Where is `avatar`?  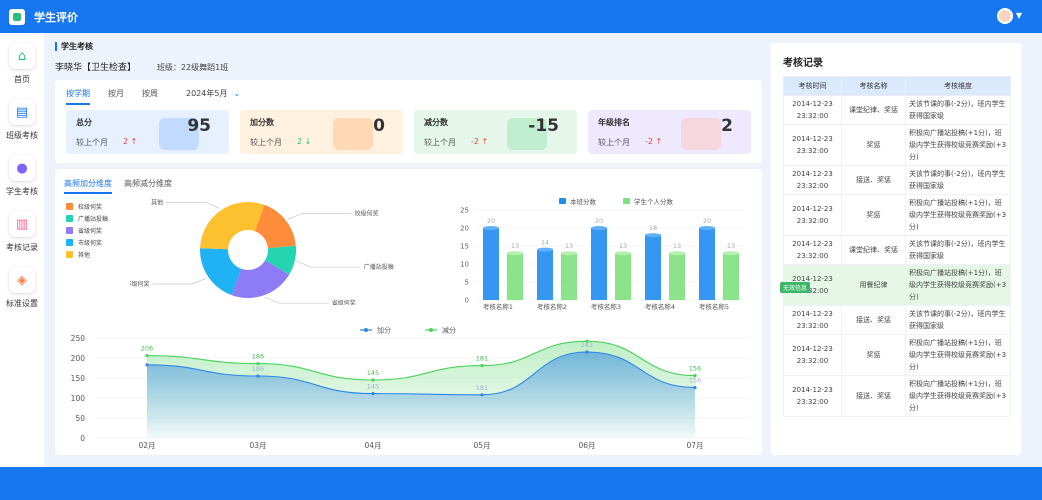
avatar is located at coordinates (1005, 16).